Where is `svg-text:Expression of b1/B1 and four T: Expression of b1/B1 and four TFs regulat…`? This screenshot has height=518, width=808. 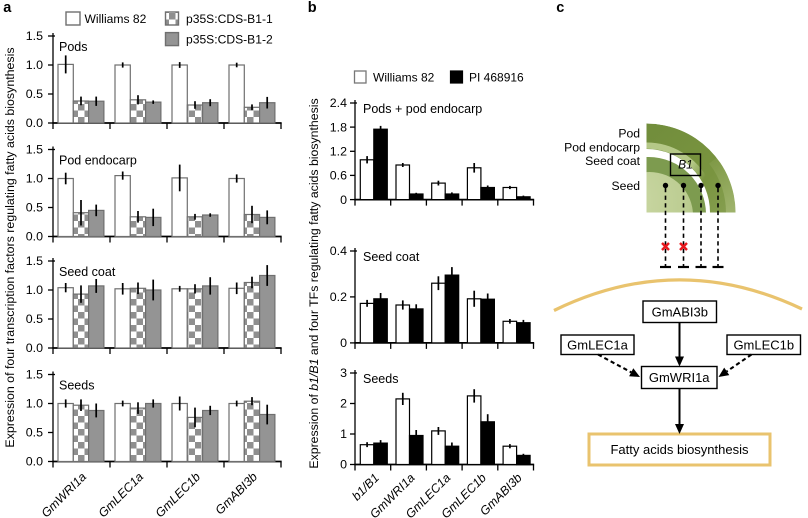 svg-text:Expression of b1/B1 and four T: Expression of b1/B1 and four TFs regulat… is located at coordinates (314, 283).